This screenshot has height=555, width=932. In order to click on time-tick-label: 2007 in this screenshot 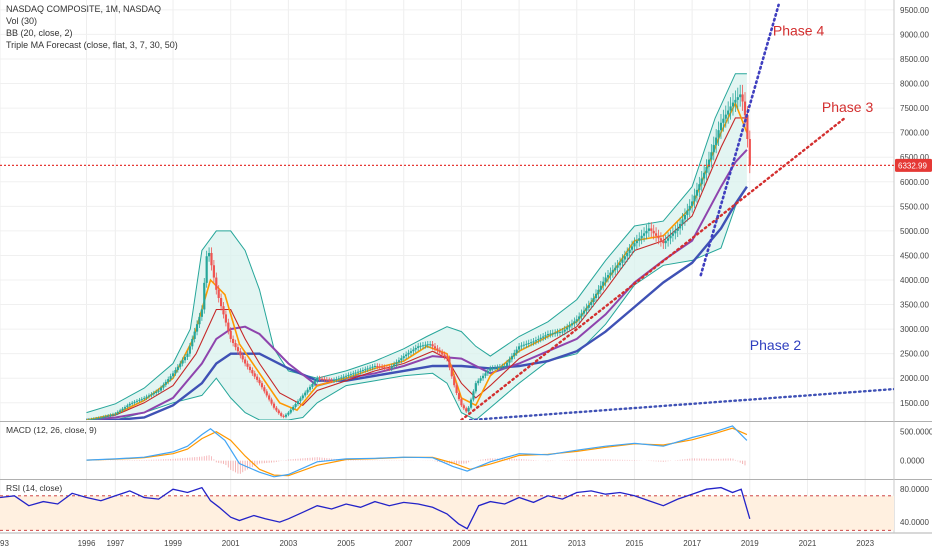, I will do `click(404, 543)`.